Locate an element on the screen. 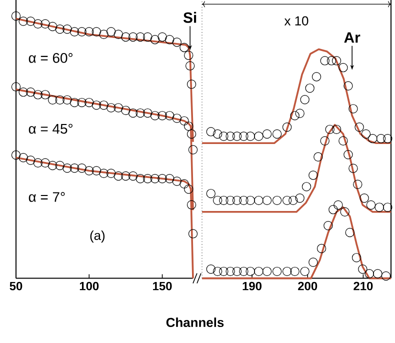 This screenshot has width=395, height=343. x-axis-title: Channels is located at coordinates (195, 323).